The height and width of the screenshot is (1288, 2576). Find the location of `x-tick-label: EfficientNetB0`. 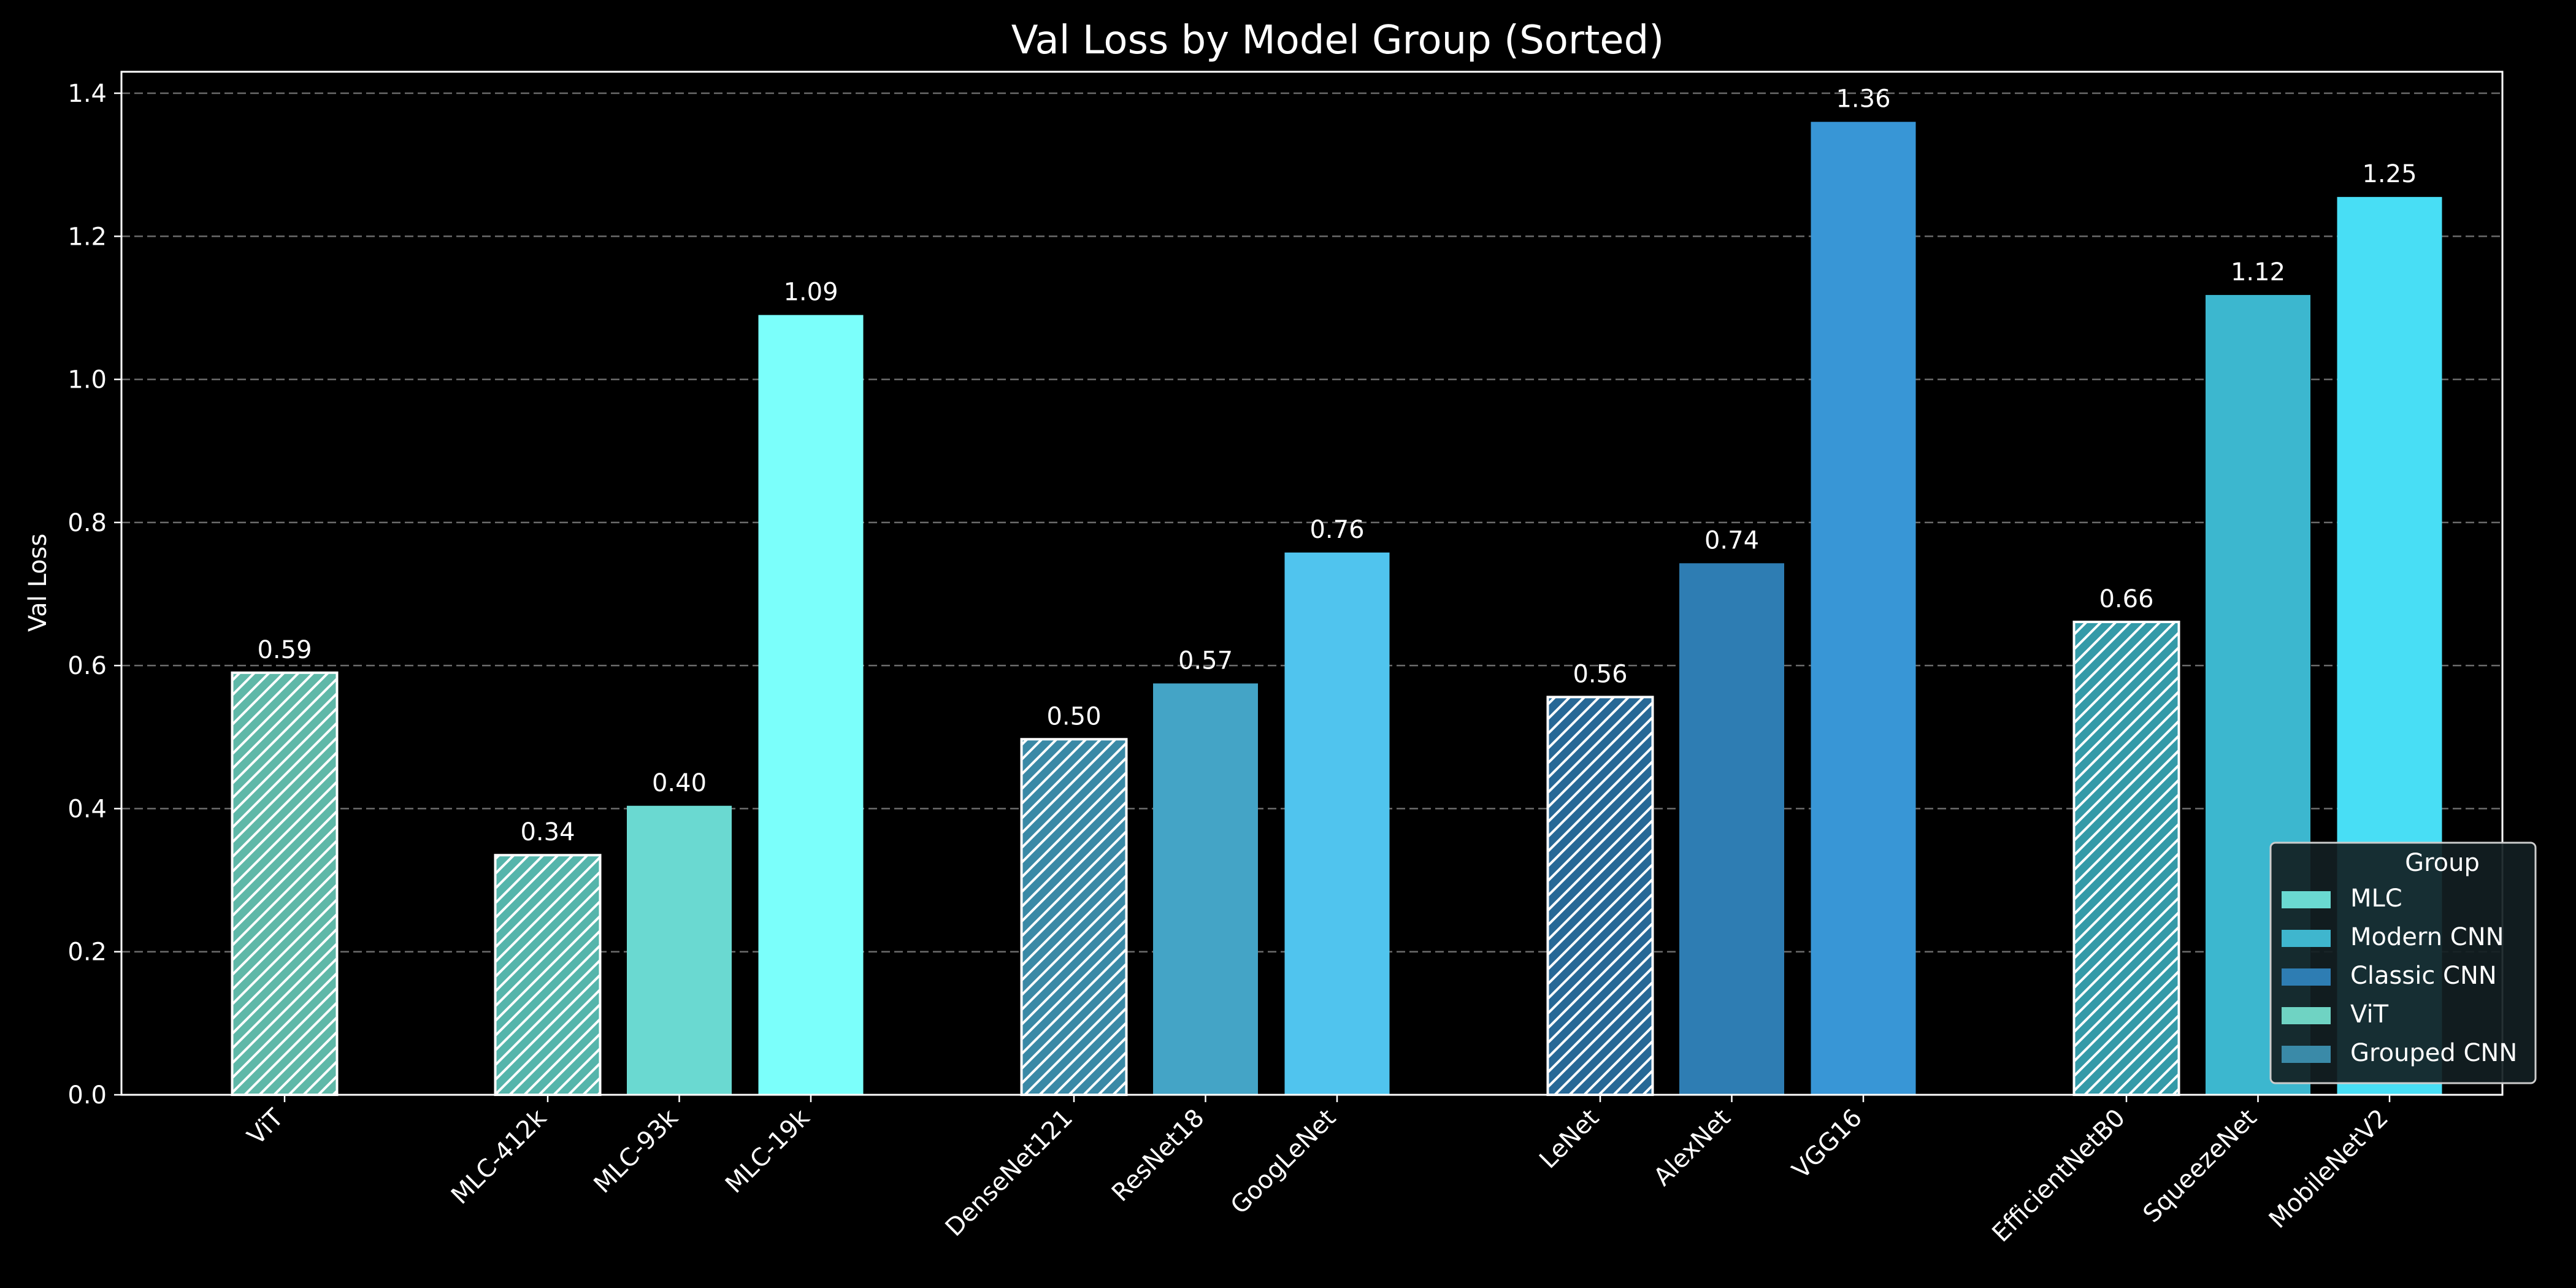

x-tick-label: EfficientNetB0 is located at coordinates (2059, 1176).